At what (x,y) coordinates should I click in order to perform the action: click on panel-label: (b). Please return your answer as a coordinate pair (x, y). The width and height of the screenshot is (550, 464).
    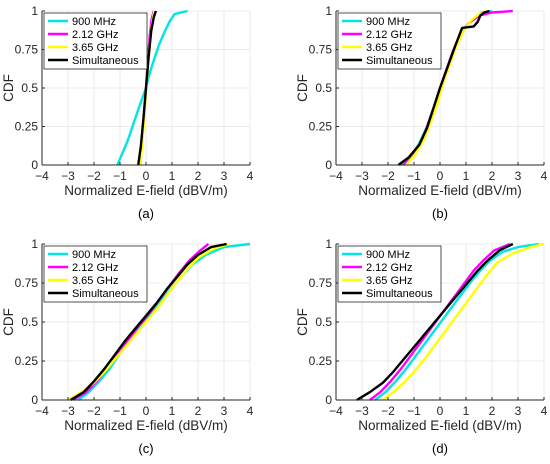
    Looking at the image, I should click on (440, 213).